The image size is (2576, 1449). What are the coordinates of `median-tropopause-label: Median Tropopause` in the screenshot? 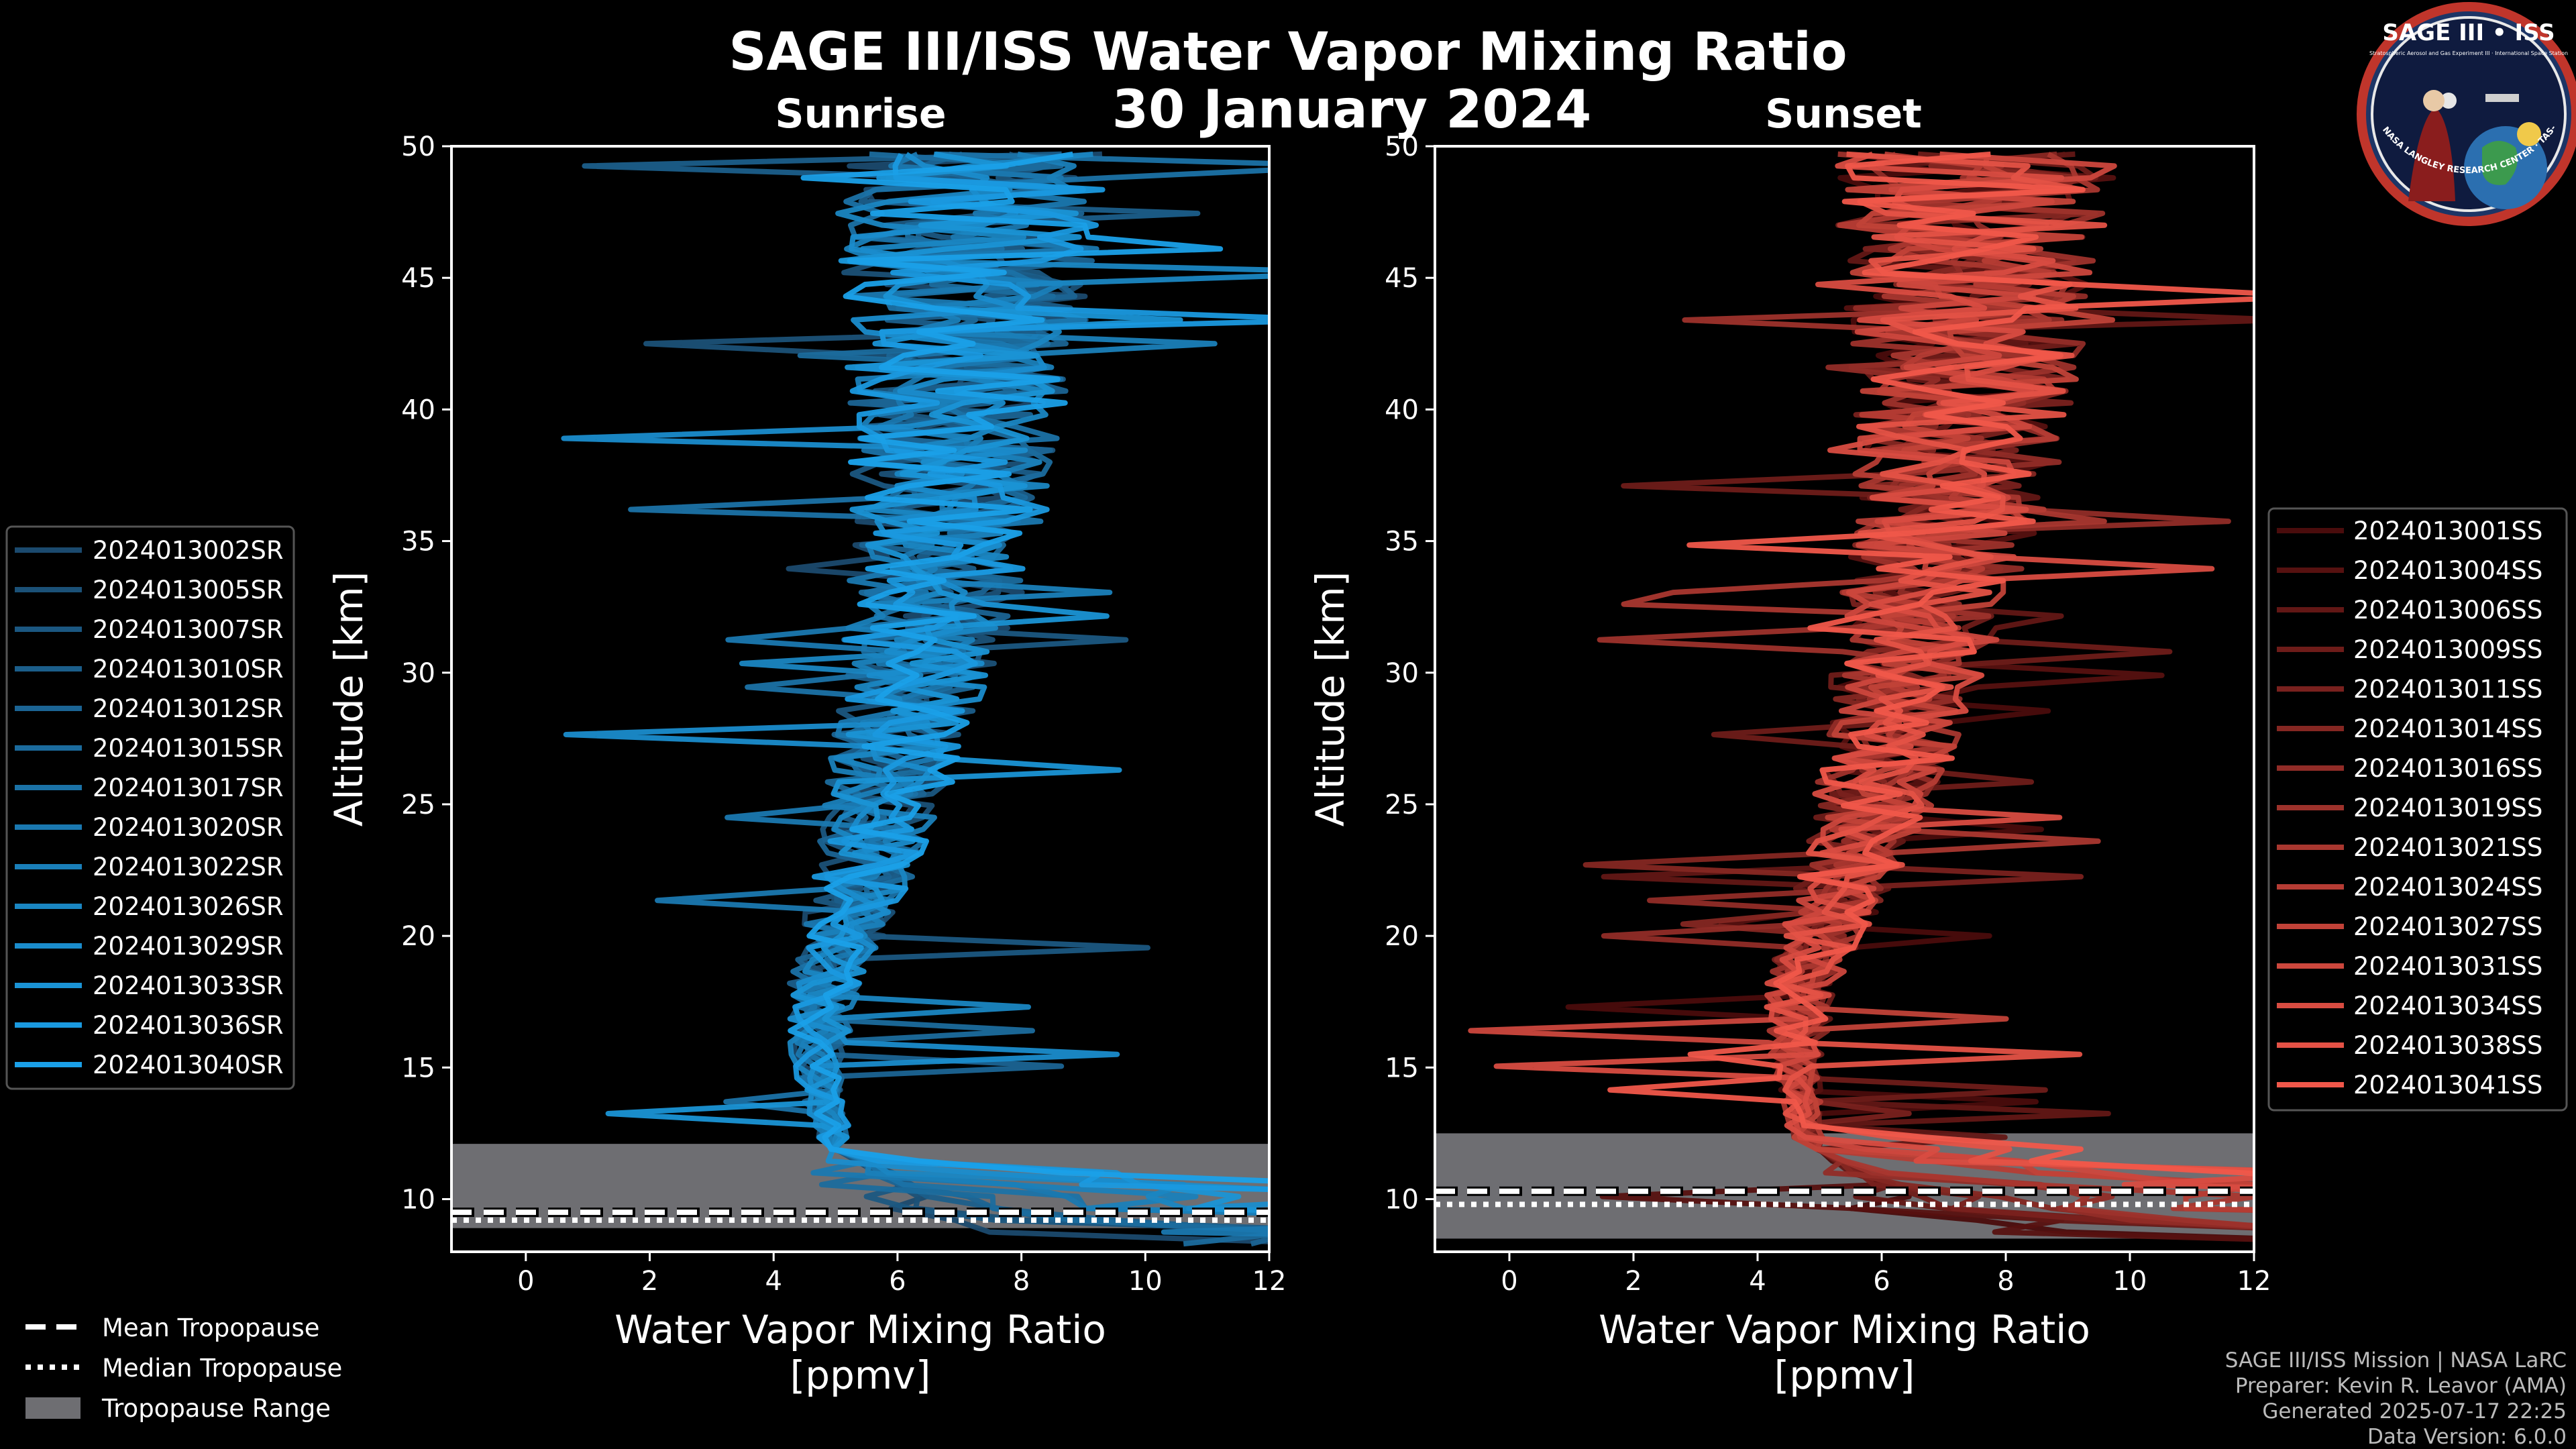 It's located at (222, 1368).